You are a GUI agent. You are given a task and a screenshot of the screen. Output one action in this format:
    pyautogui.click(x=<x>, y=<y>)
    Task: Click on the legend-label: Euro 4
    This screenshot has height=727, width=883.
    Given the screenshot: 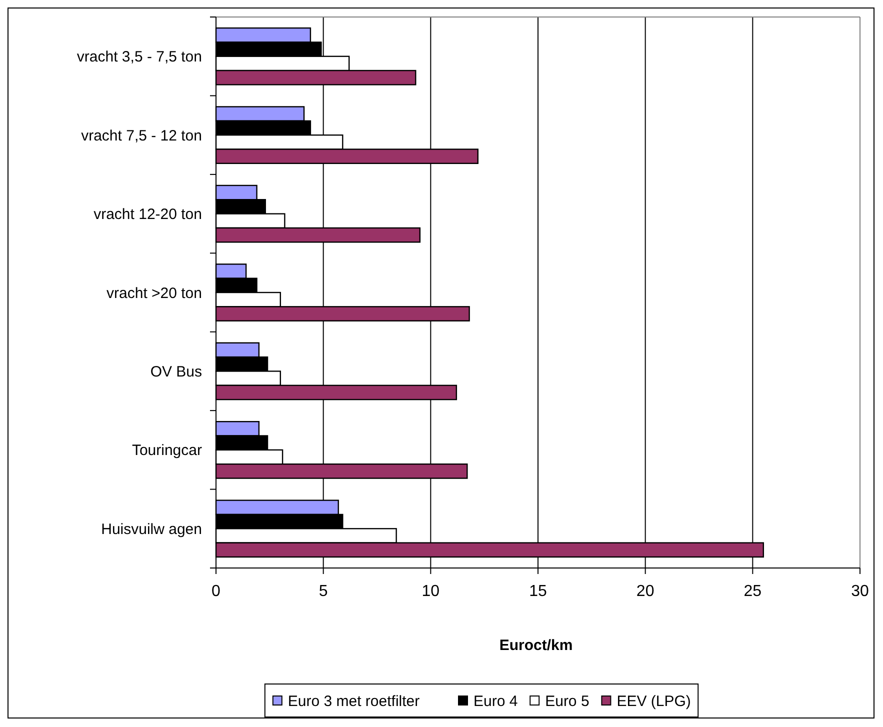 What is the action you would take?
    pyautogui.click(x=496, y=701)
    